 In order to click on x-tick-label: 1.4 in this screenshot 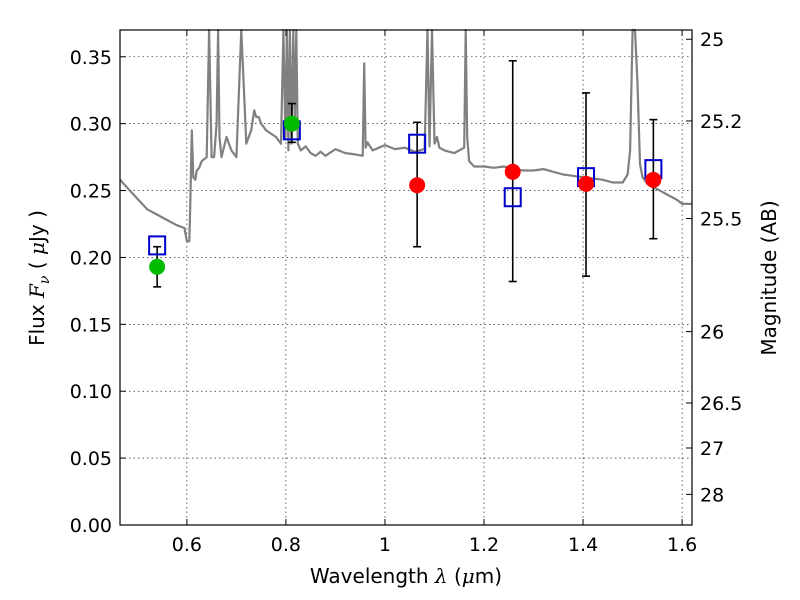, I will do `click(583, 545)`.